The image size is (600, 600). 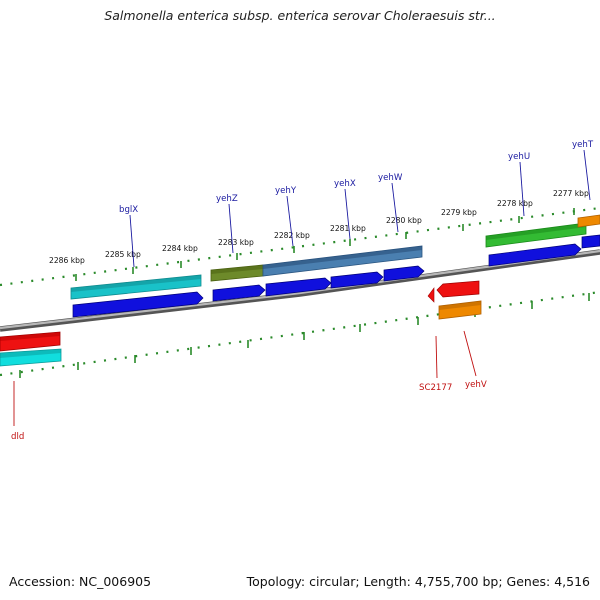 I want to click on scale-label: 2286 kbp, so click(x=67, y=260).